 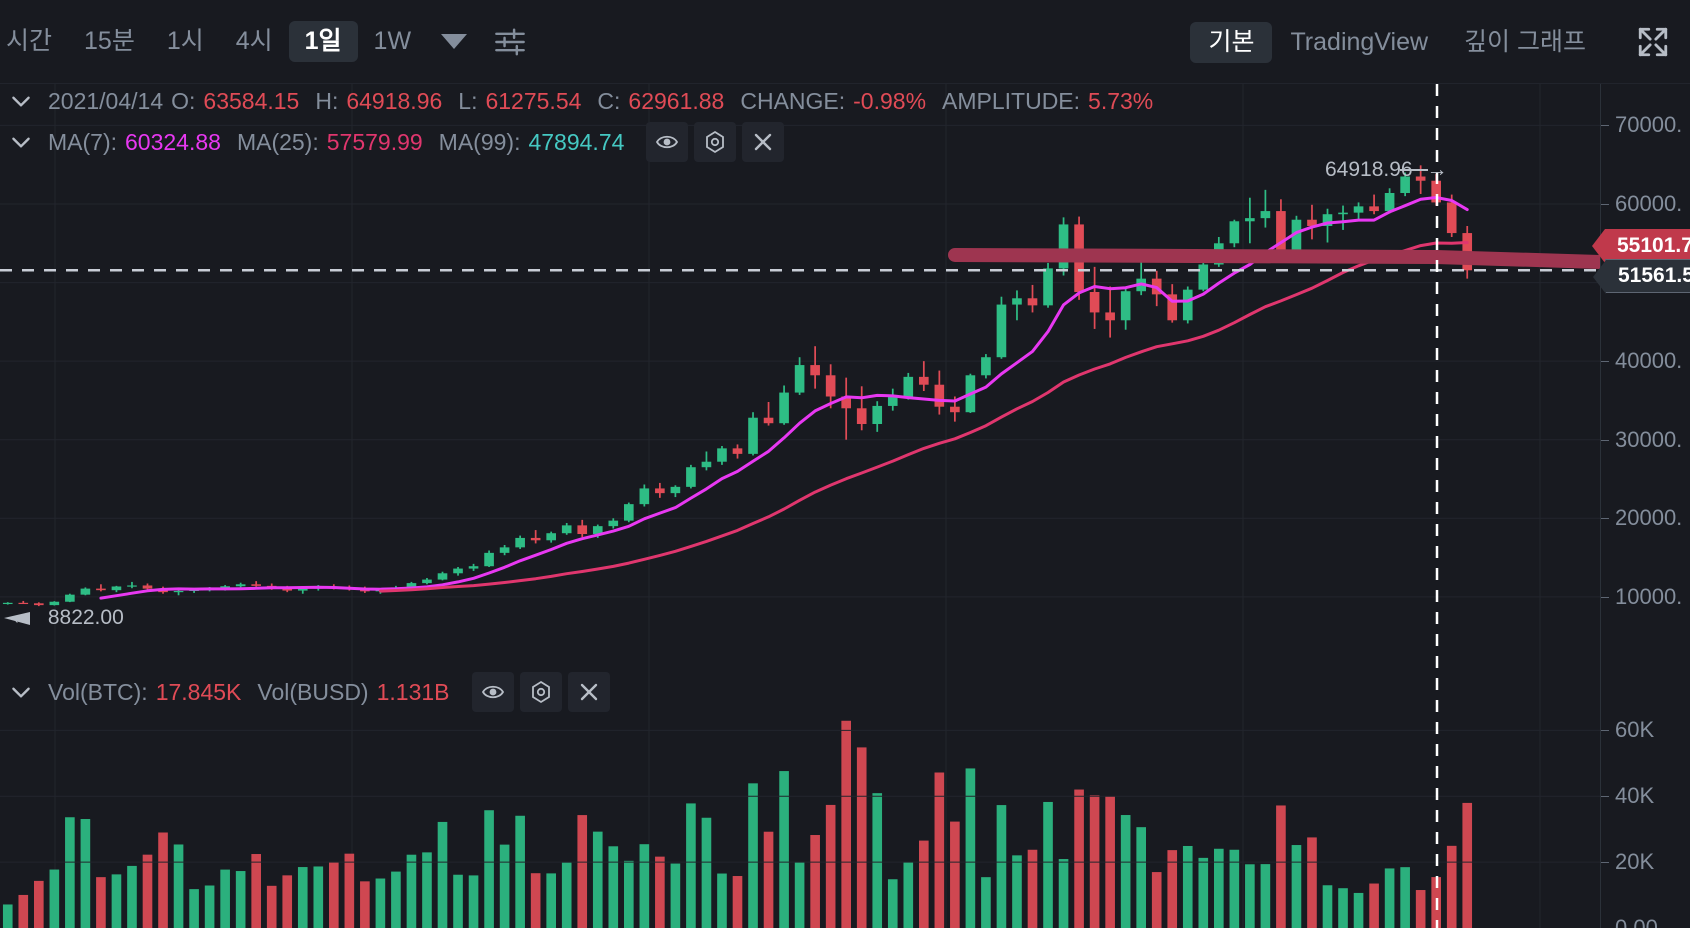 What do you see at coordinates (82, 141) in the screenshot?
I see `ma7-label: MA(7):` at bounding box center [82, 141].